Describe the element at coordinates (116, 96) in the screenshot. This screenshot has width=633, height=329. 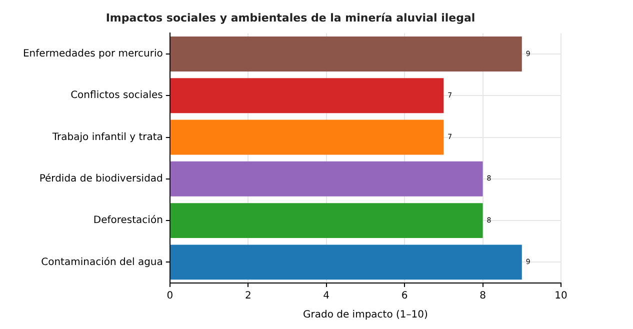
I see `y-tick-label: Conflictos sociales` at that location.